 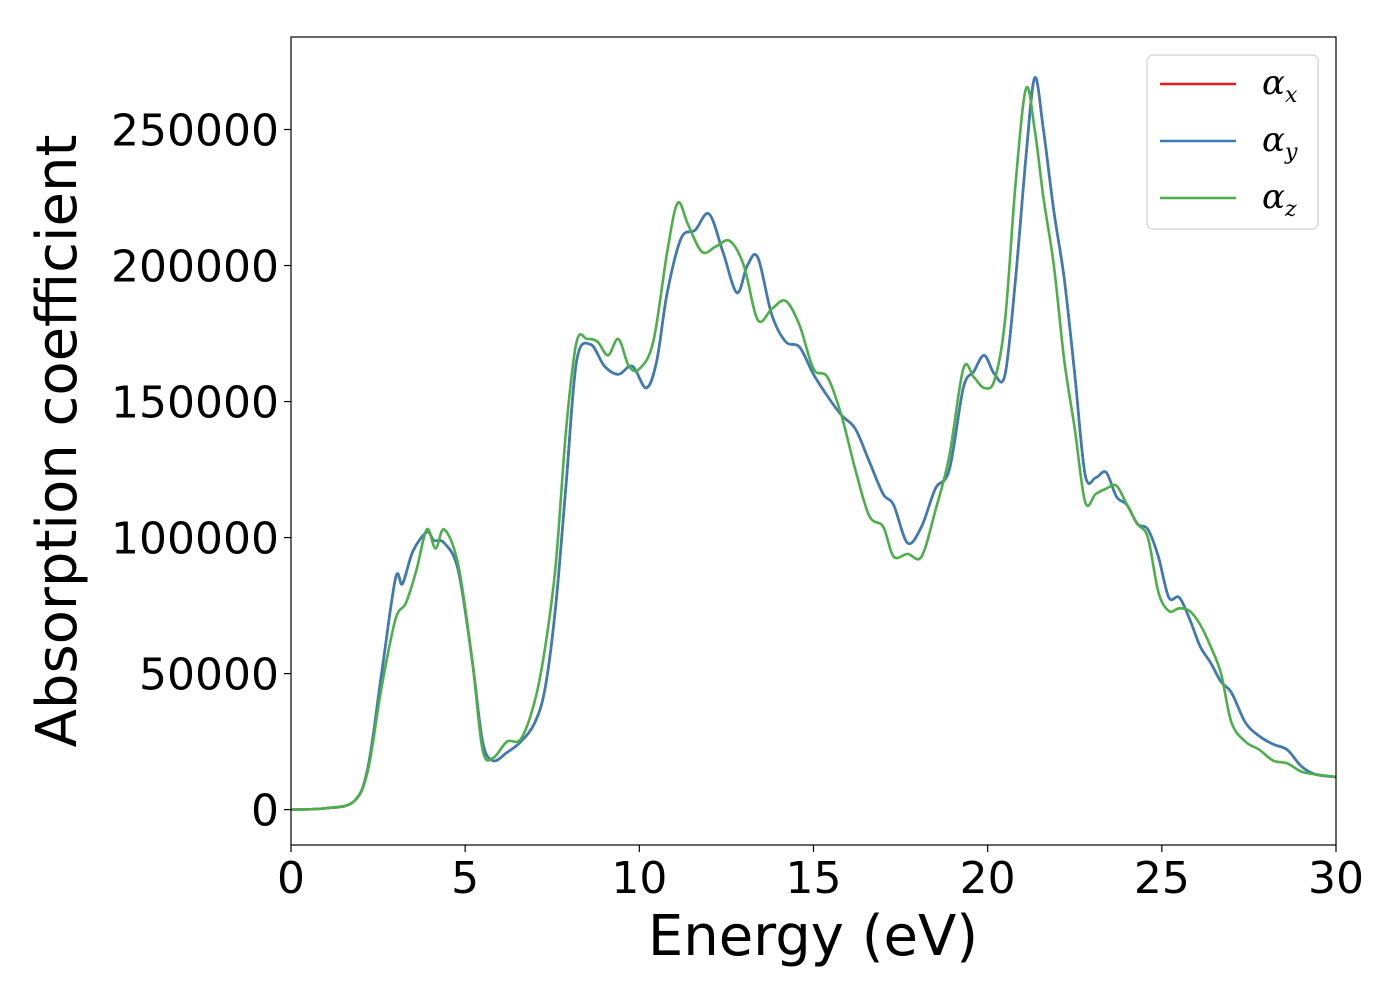 What do you see at coordinates (465, 878) in the screenshot?
I see `x-tick-label: 5` at bounding box center [465, 878].